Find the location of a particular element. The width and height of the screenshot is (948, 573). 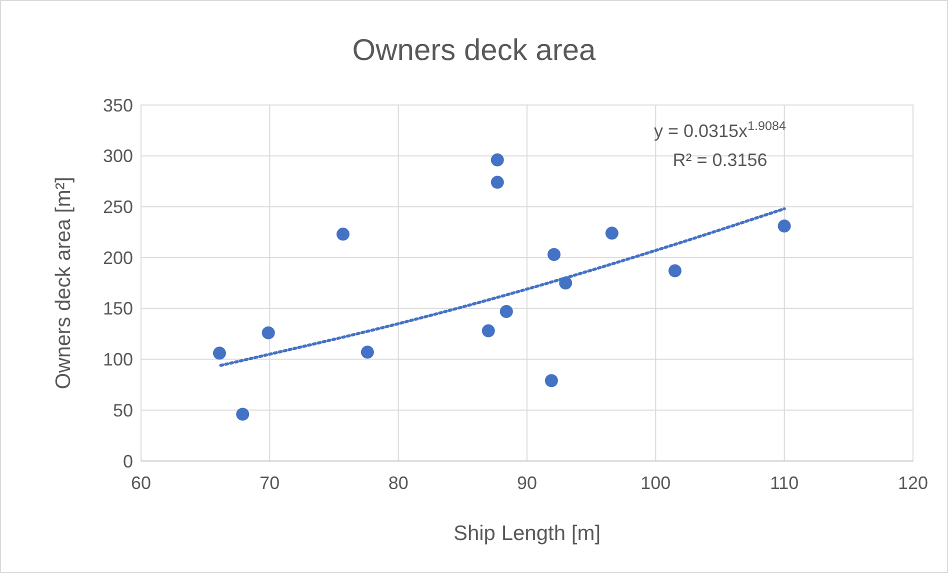

y-tick-label: 250 is located at coordinates (117, 207).